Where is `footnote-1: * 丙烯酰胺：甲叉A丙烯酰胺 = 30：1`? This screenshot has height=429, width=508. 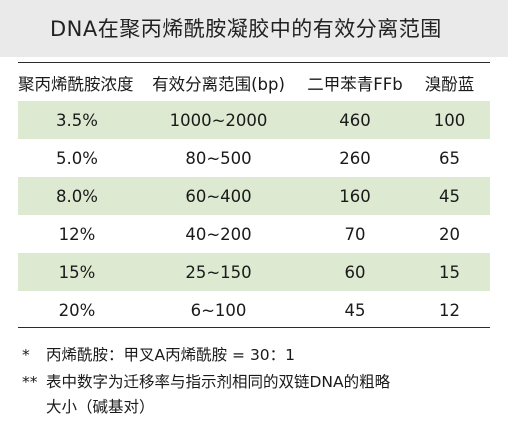
footnote-1: * 丙烯酰胺：甲叉A丙烯酰胺 = 30：1 is located at coordinates (158, 354).